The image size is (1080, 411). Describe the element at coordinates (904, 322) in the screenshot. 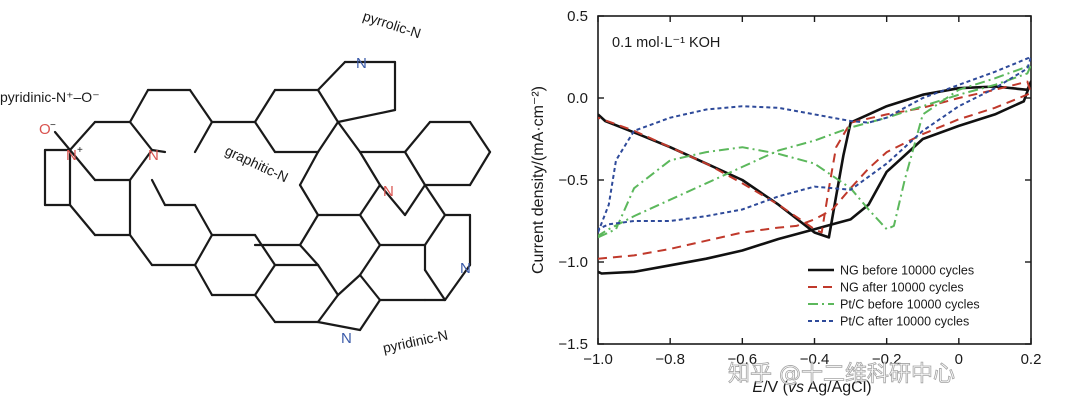

I see `legend-label-4: Pt/C after 10000 cycles` at that location.